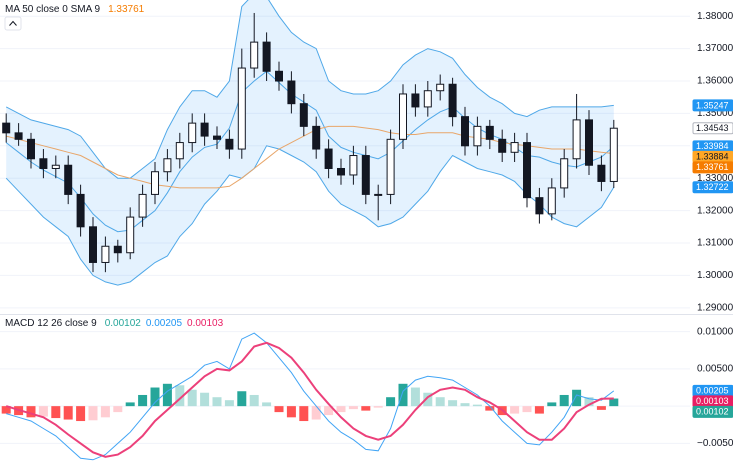 The width and height of the screenshot is (733, 465). I want to click on price-tag-label: 1.35247, so click(712, 105).